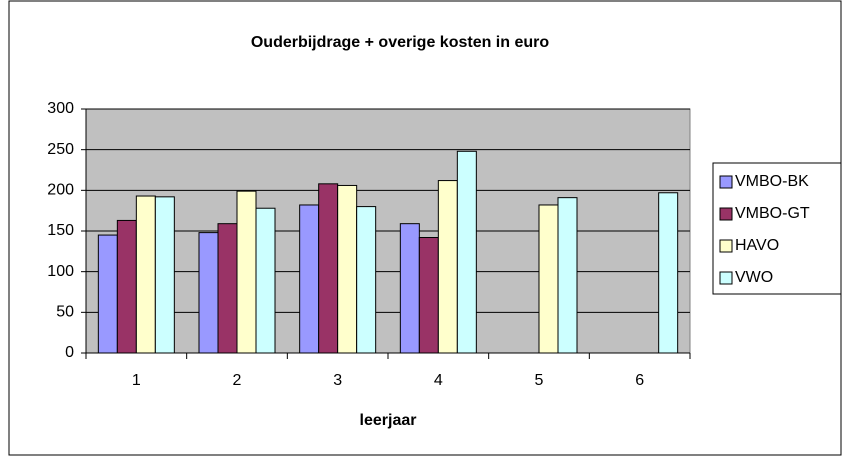 The image size is (843, 457). Describe the element at coordinates (539, 380) in the screenshot. I see `x-tick-label: 5` at that location.